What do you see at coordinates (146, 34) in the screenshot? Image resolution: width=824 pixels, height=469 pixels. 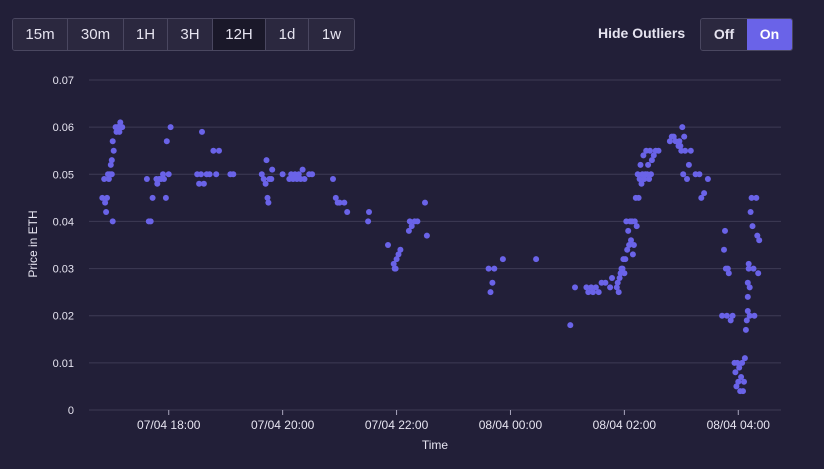 I see `range-button-1h: 1H` at bounding box center [146, 34].